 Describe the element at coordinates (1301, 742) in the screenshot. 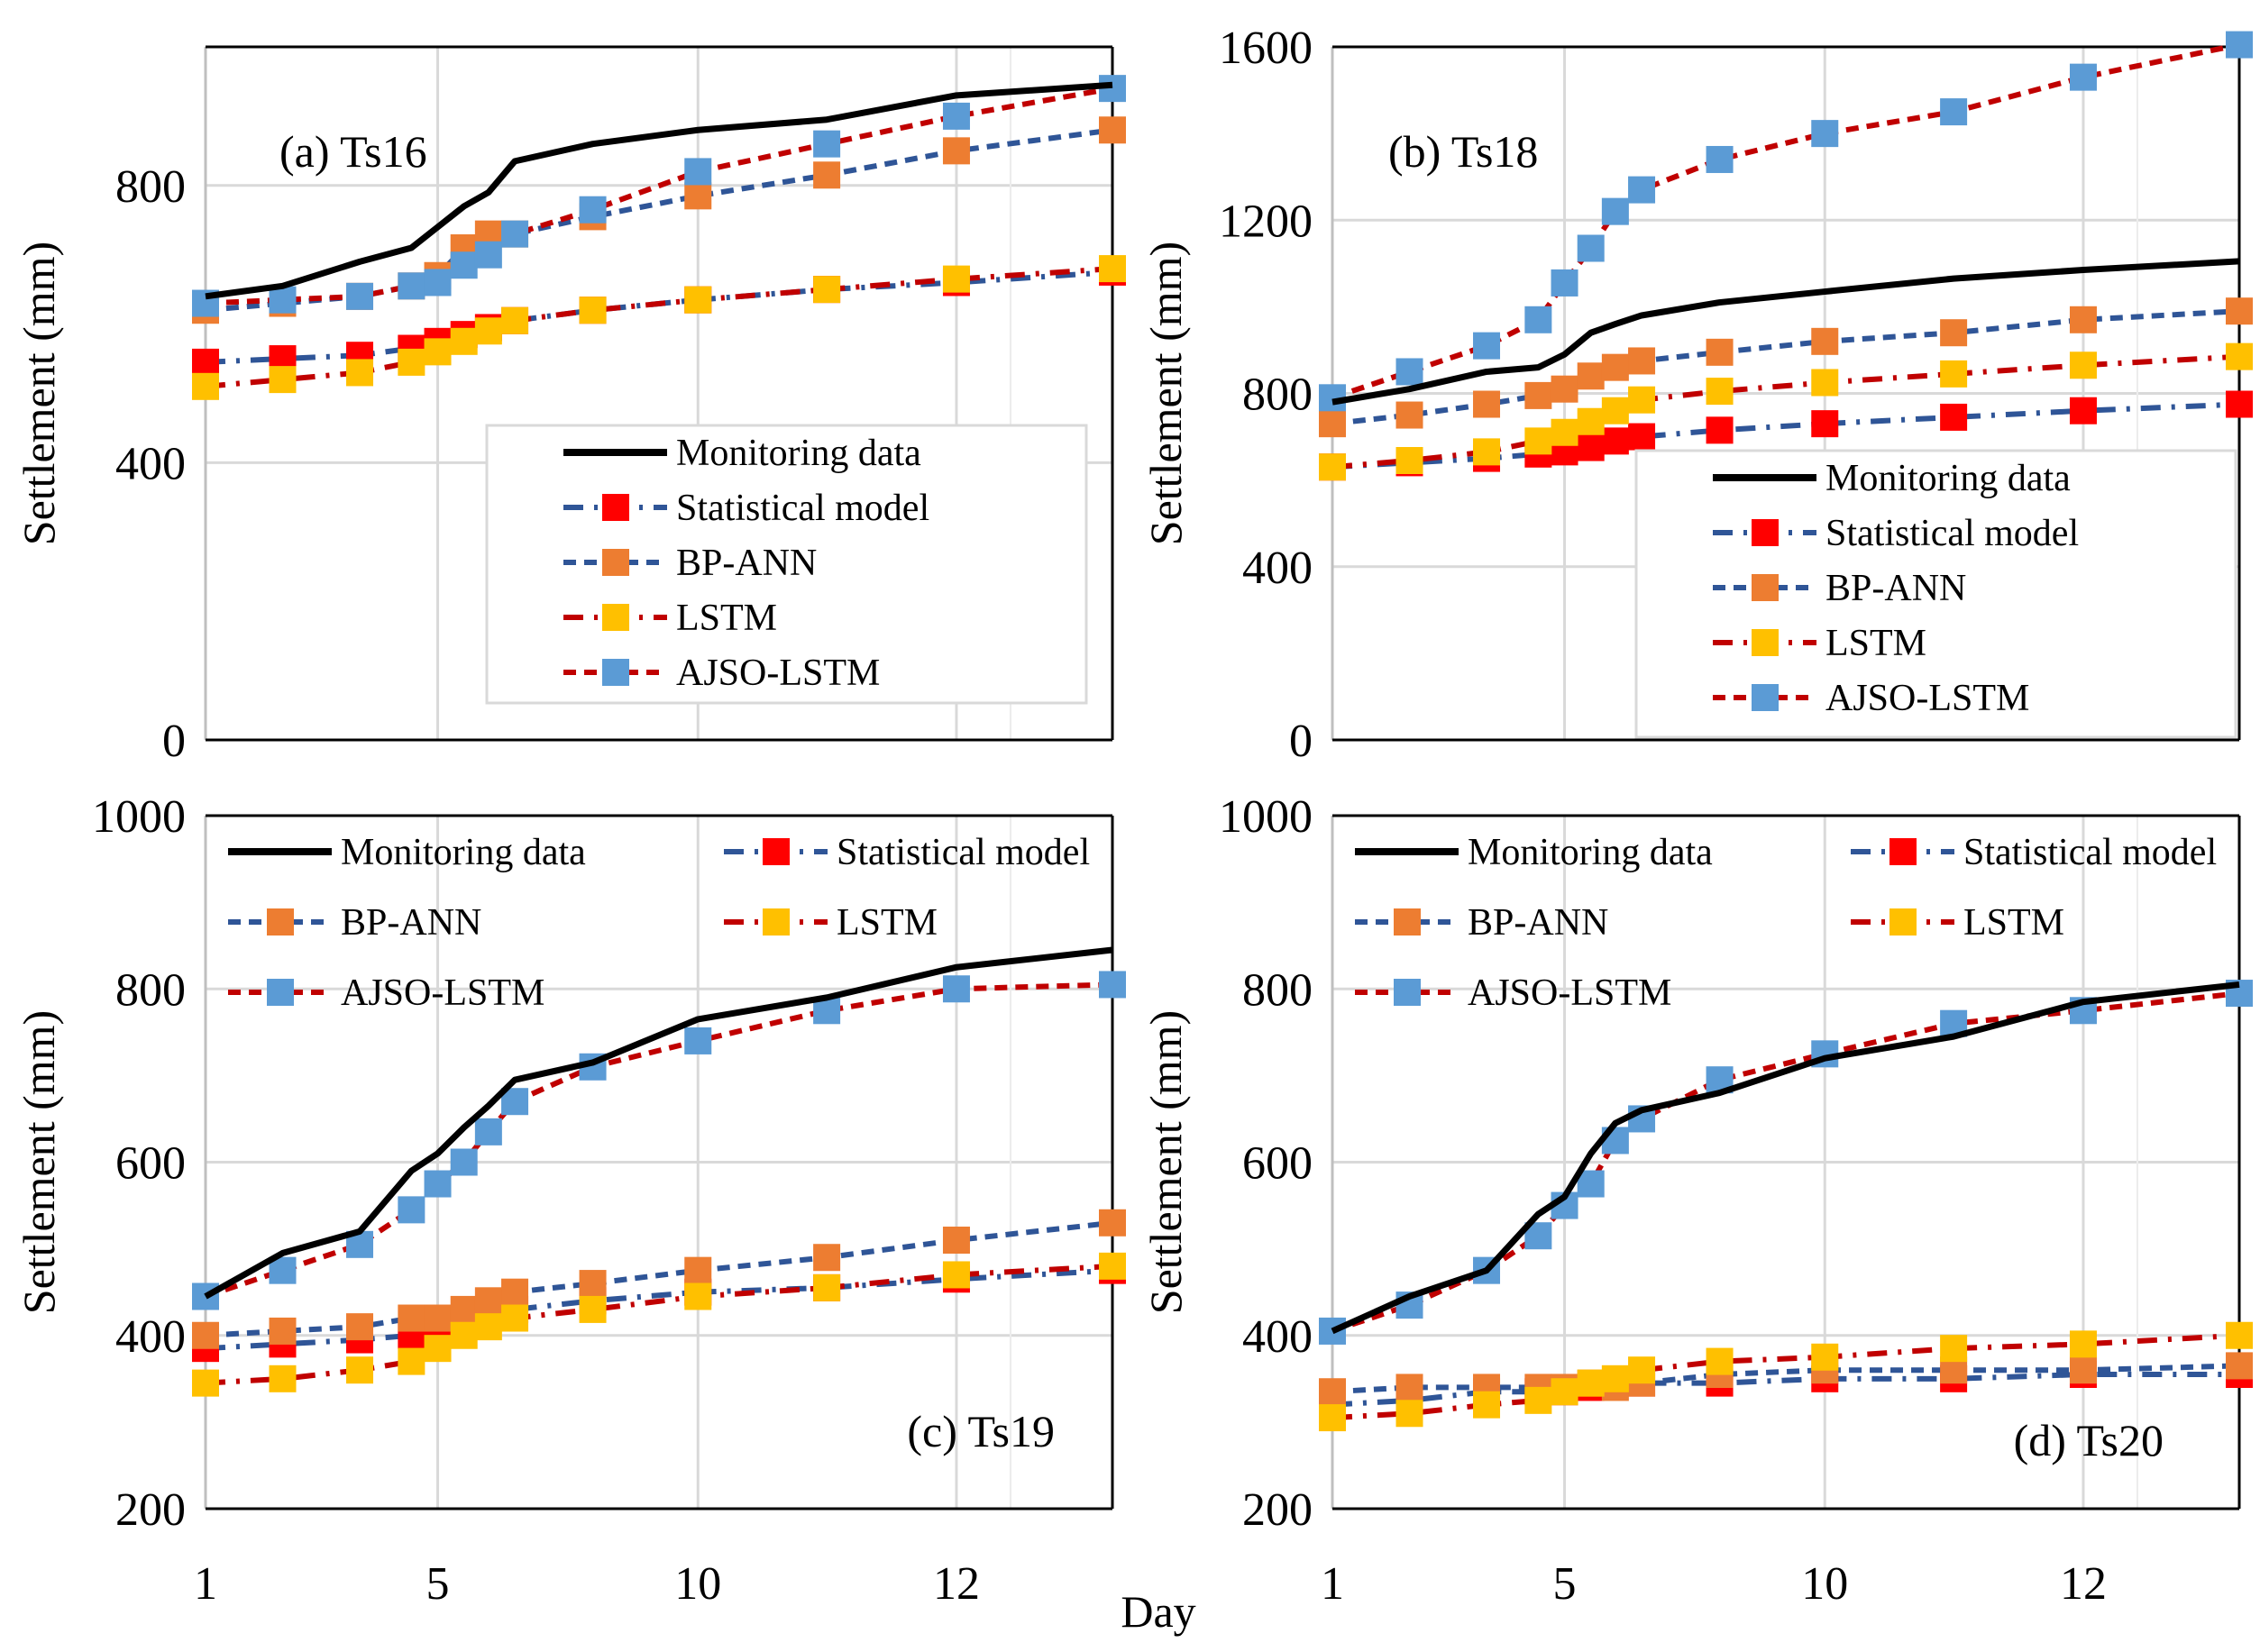

I see `y-tick-label: 0` at that location.